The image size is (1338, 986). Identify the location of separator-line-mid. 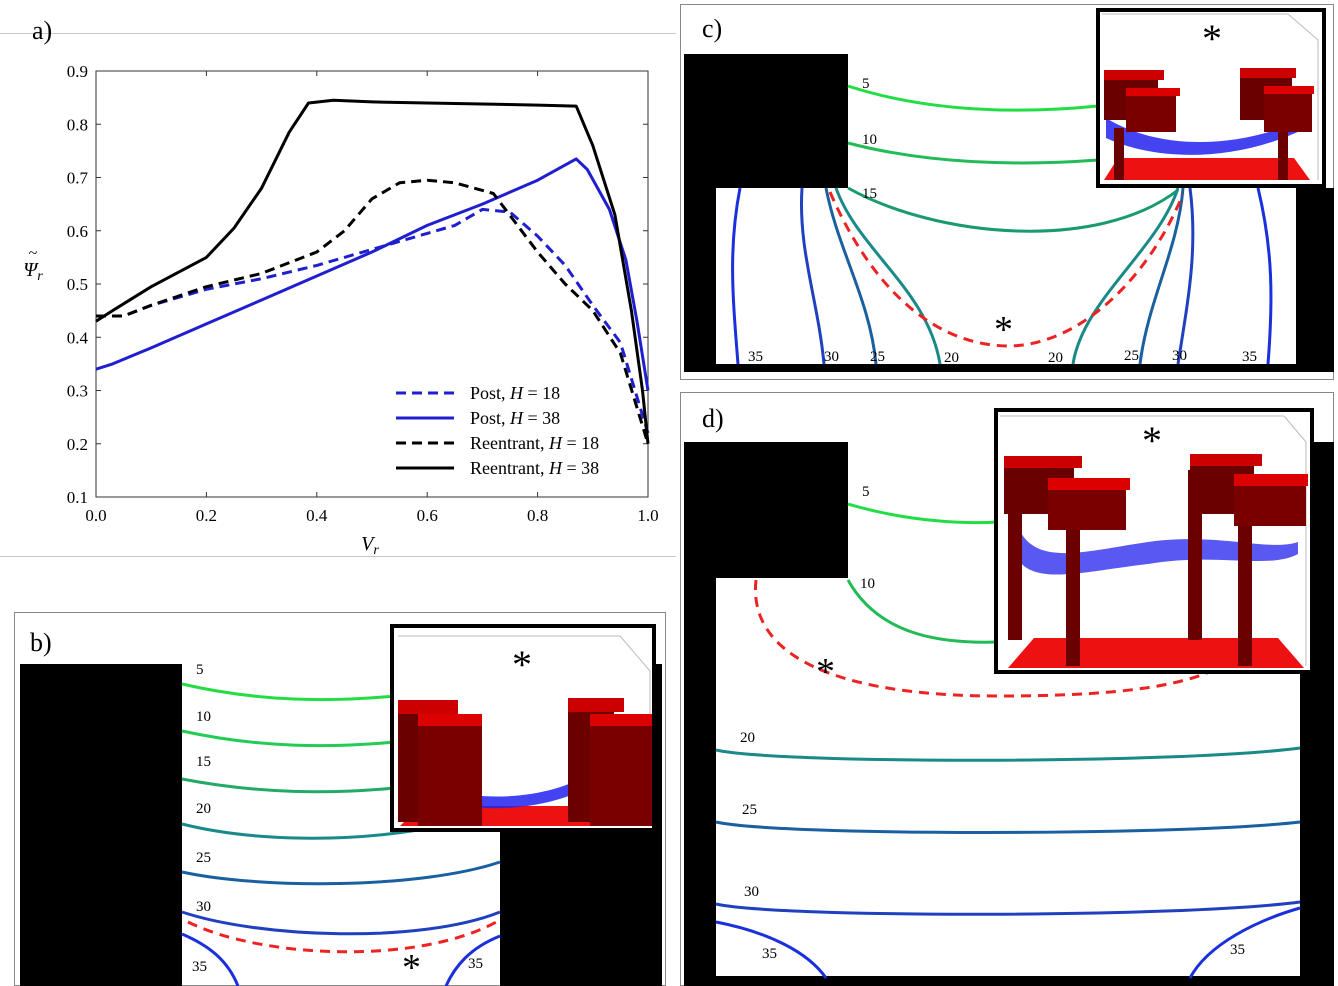
(338, 556).